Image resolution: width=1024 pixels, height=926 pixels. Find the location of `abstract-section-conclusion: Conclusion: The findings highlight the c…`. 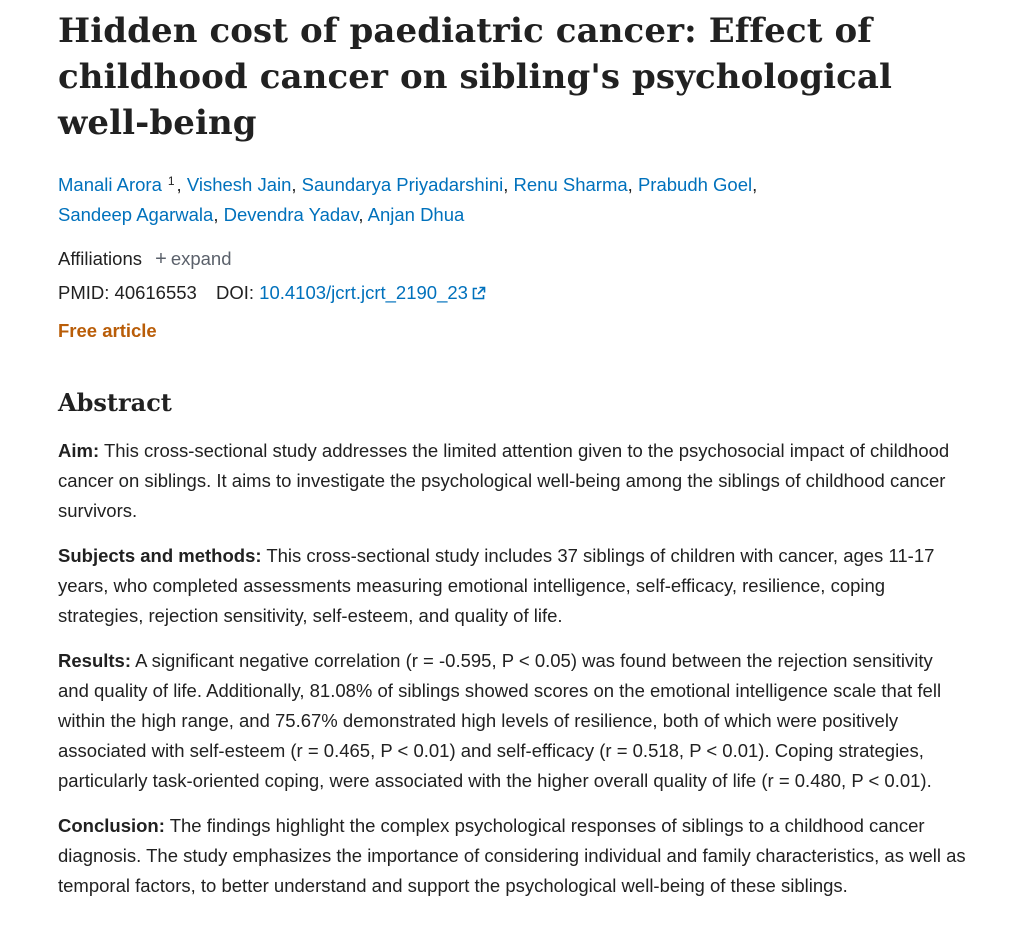

abstract-section-conclusion: Conclusion: The findings highlight the c… is located at coordinates (513, 856).